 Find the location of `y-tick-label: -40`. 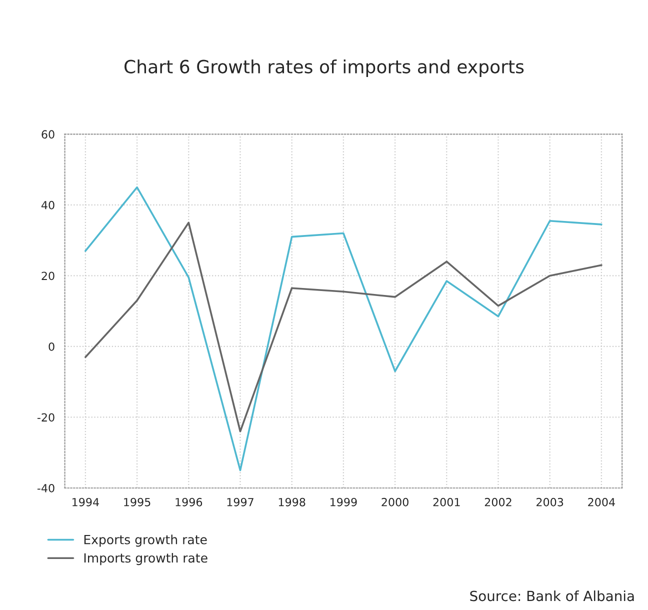

y-tick-label: -40 is located at coordinates (45, 488).